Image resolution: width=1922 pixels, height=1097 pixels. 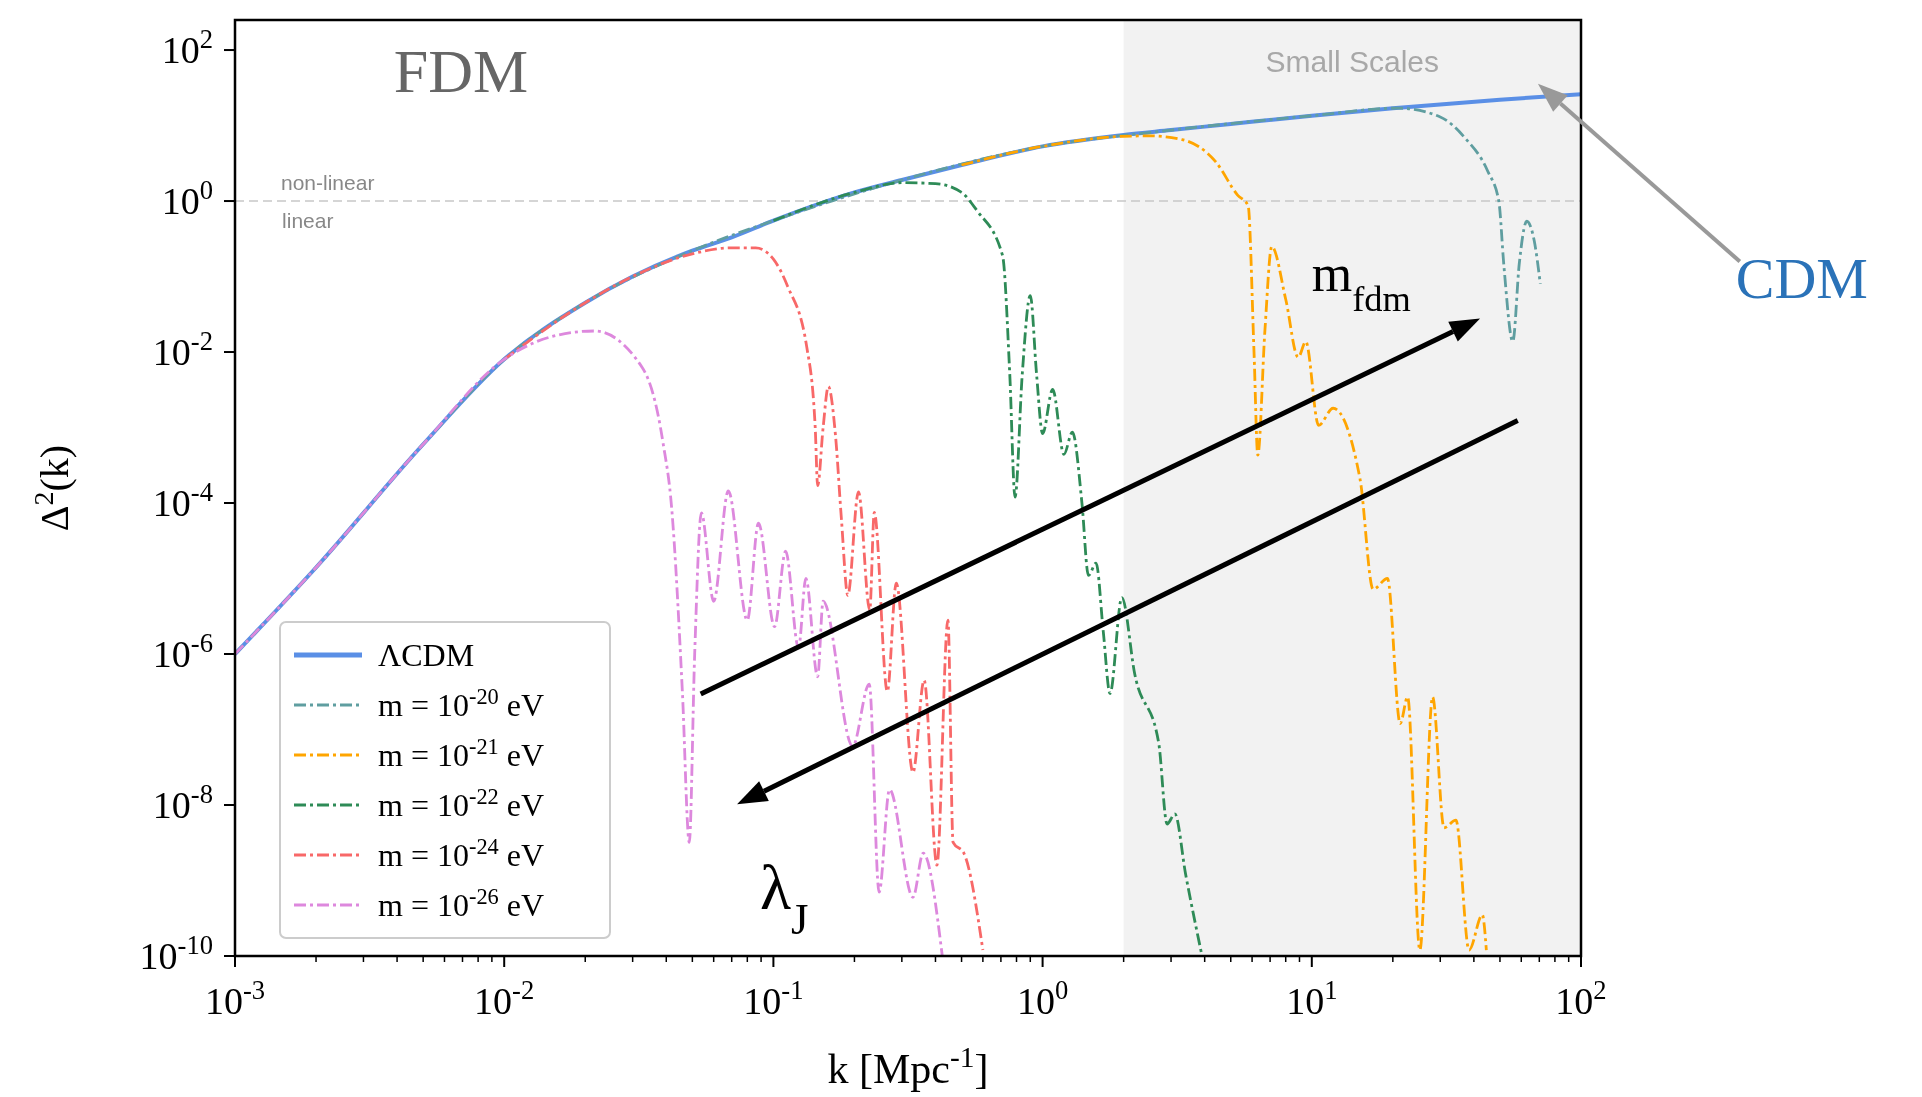 I want to click on y-tick-label: 10$^{2}$, so click(x=187, y=48).